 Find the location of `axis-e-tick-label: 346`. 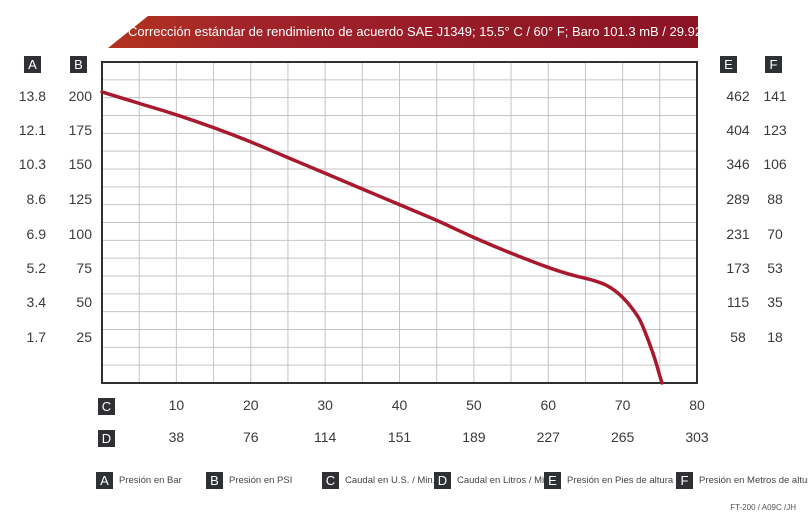

axis-e-tick-label: 346 is located at coordinates (738, 164).